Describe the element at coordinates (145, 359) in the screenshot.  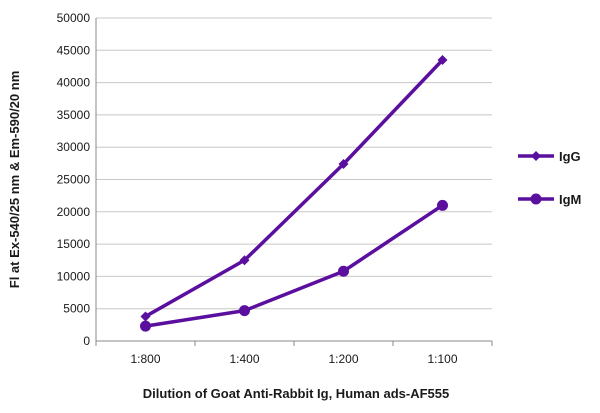
I see `x-tick-label: 1:800` at that location.